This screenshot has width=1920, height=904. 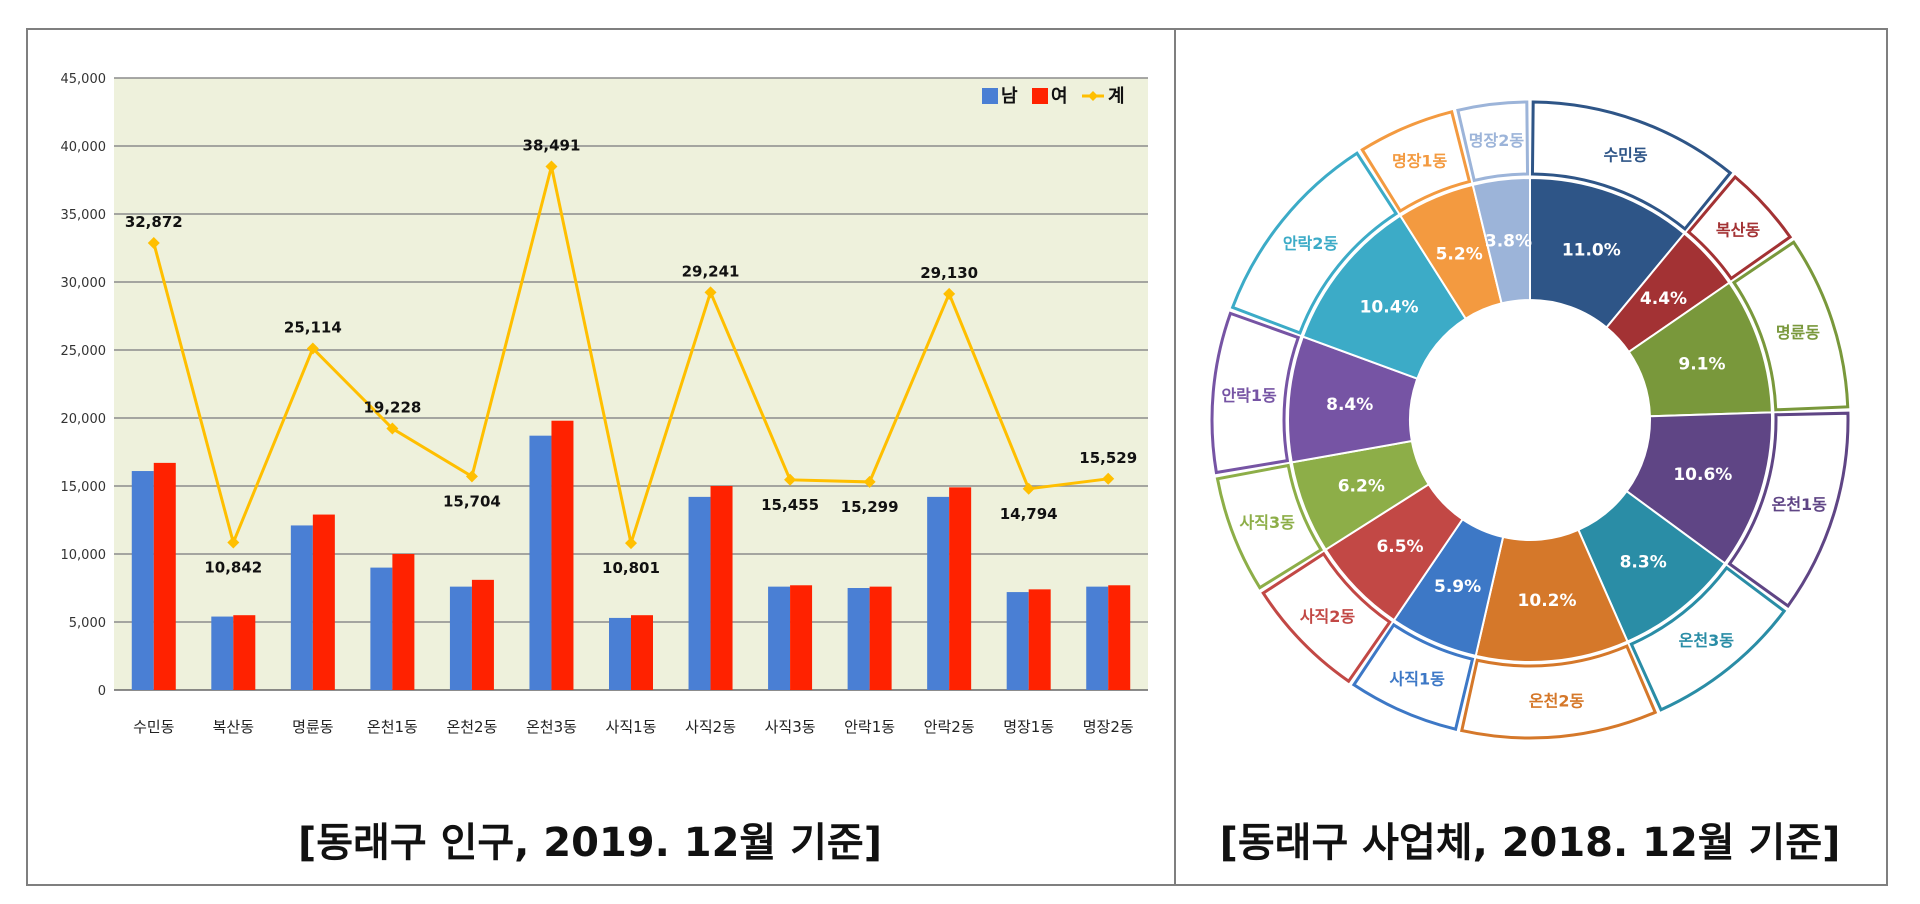 I want to click on slice-value-label: 5.2%, so click(x=1459, y=254).